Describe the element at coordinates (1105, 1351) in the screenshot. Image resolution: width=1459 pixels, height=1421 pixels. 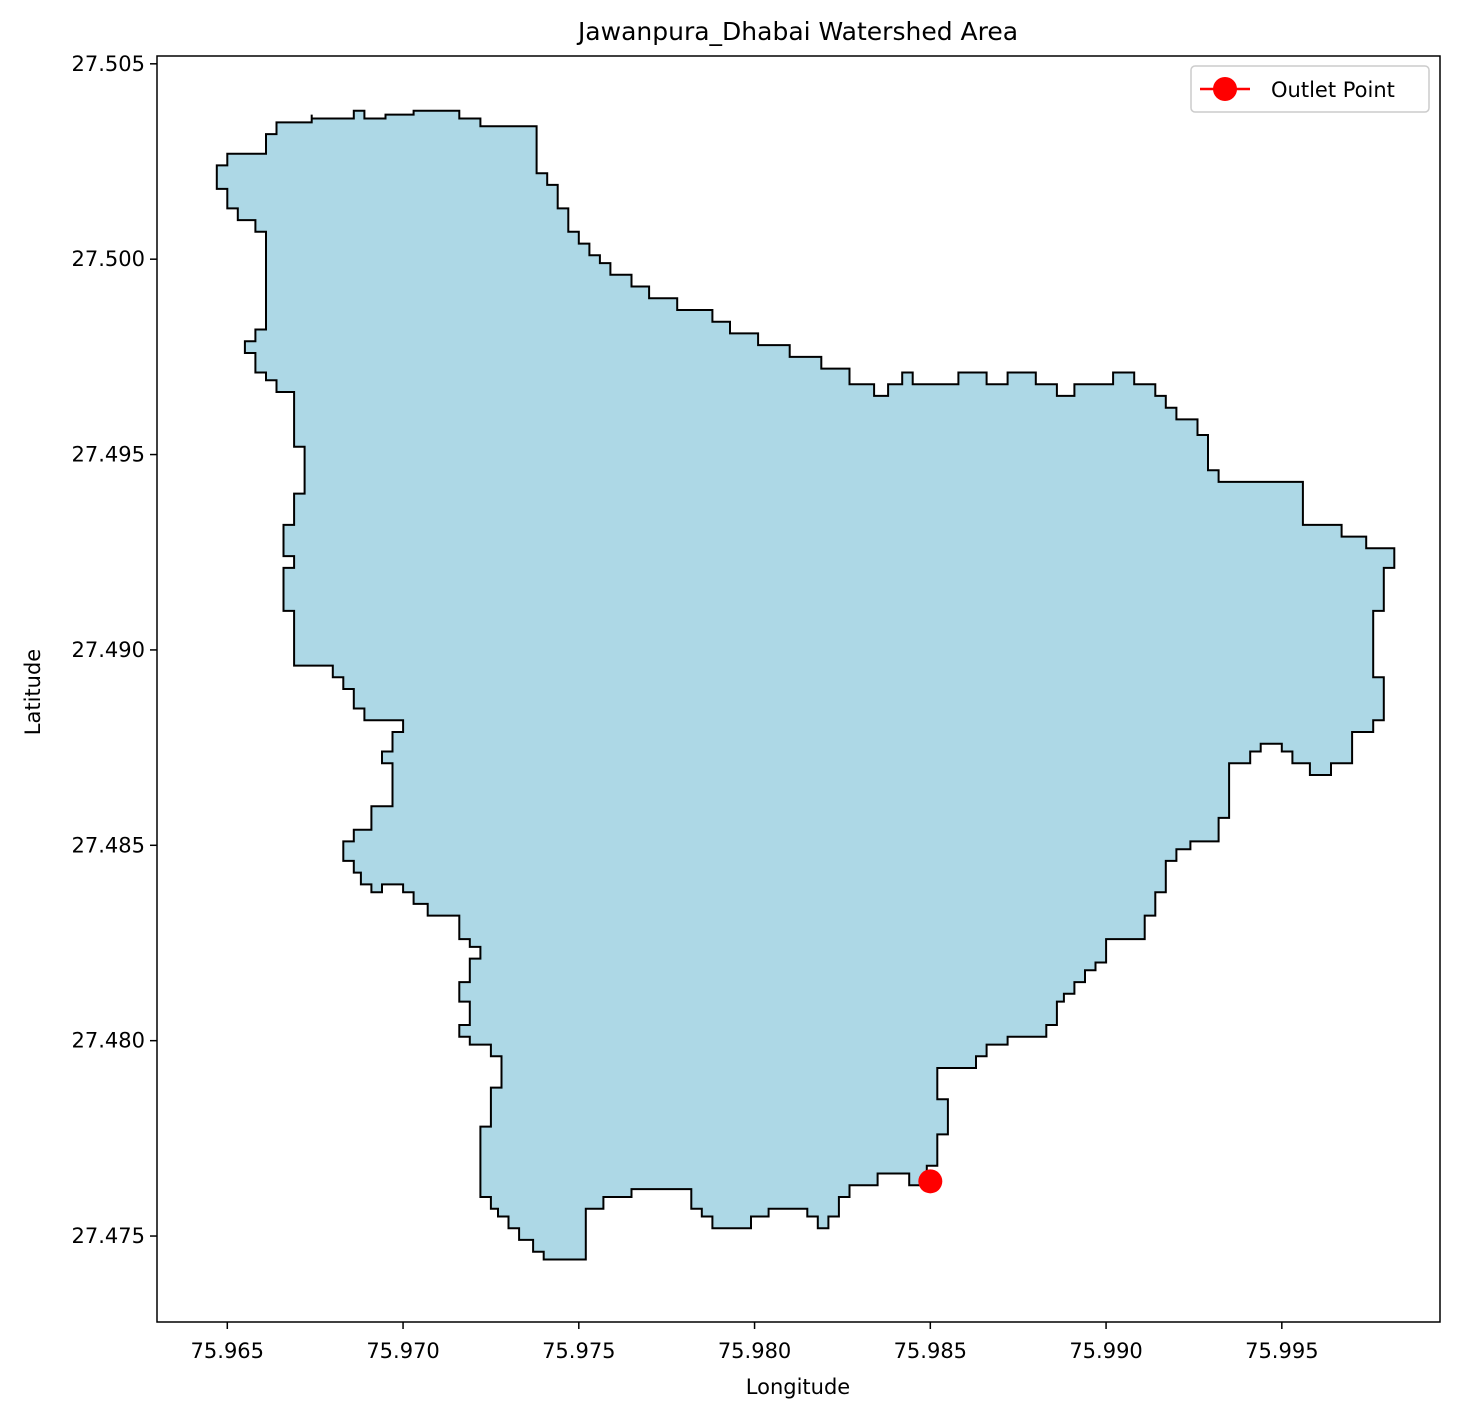
I see `x-tick-label: 75.990` at that location.